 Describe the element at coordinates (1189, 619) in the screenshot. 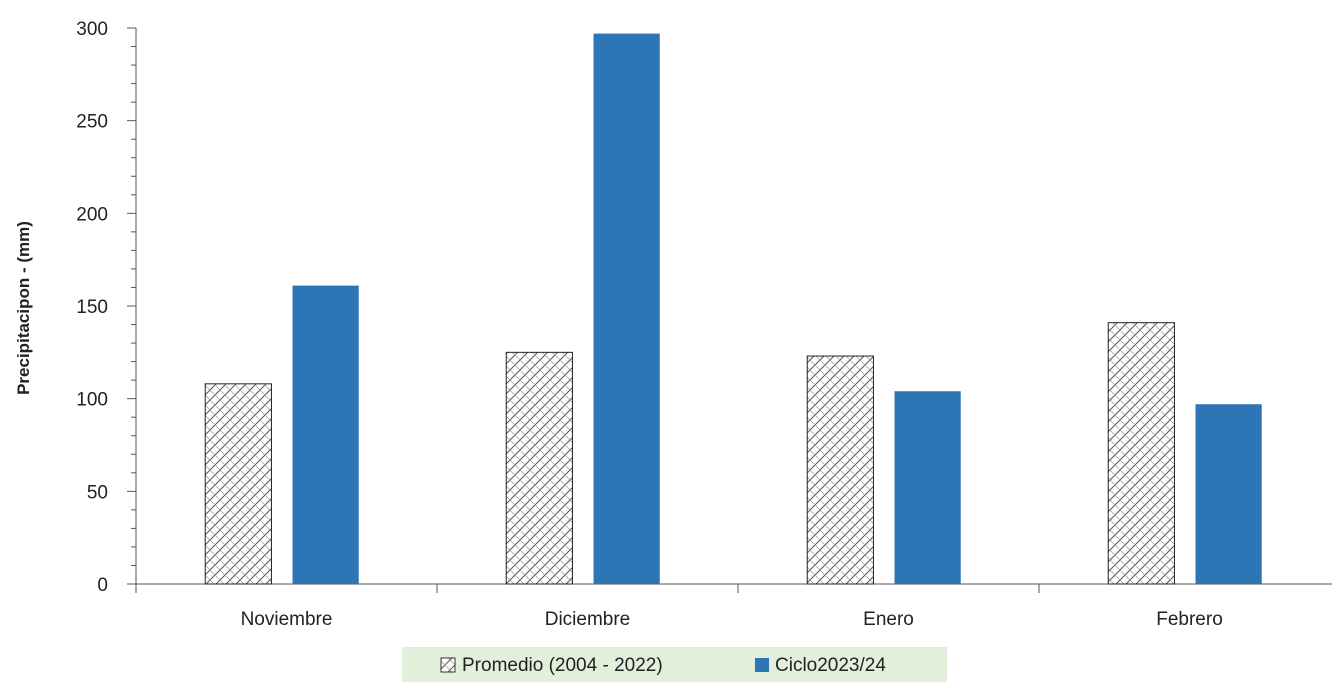

I see `category-label: Febrero` at that location.